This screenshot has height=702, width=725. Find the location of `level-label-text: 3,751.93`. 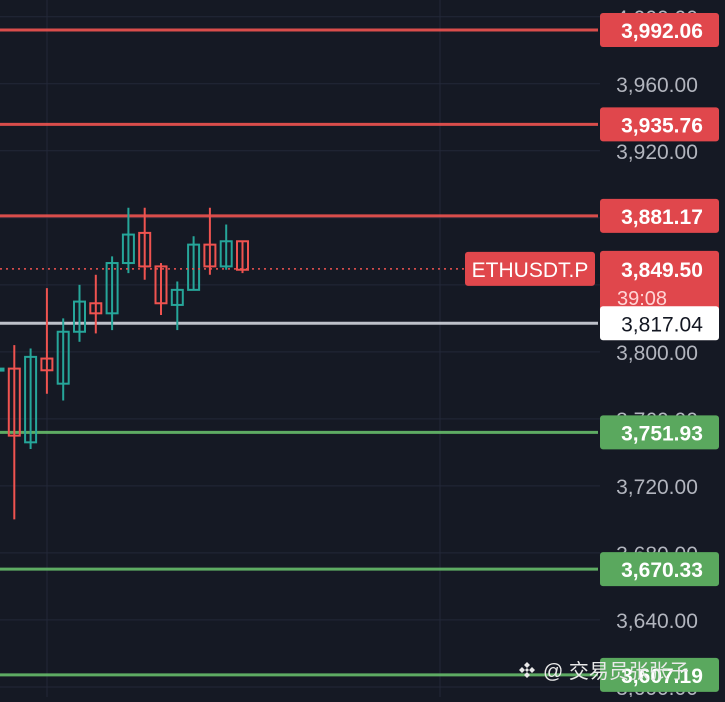

level-label-text: 3,751.93 is located at coordinates (662, 433).